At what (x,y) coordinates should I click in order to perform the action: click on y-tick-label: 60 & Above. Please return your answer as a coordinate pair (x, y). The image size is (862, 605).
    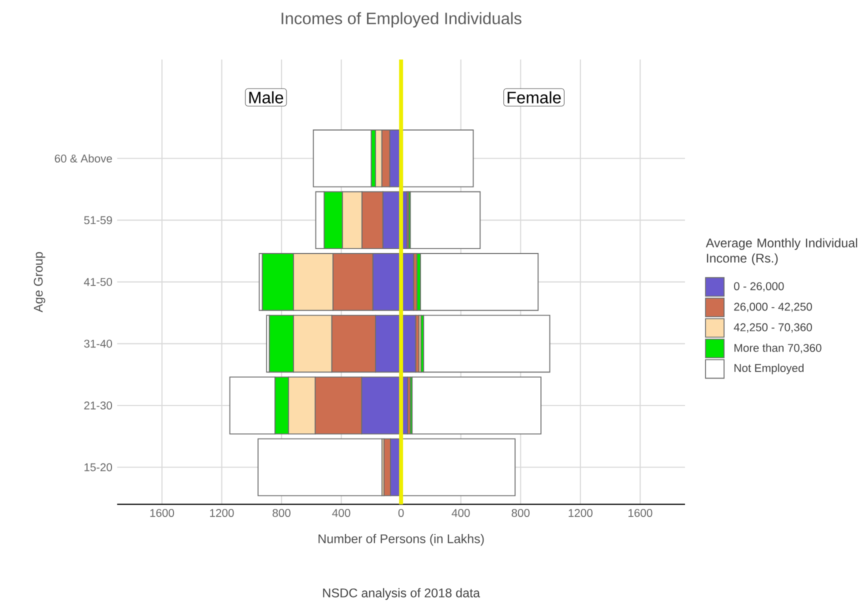
    Looking at the image, I should click on (83, 158).